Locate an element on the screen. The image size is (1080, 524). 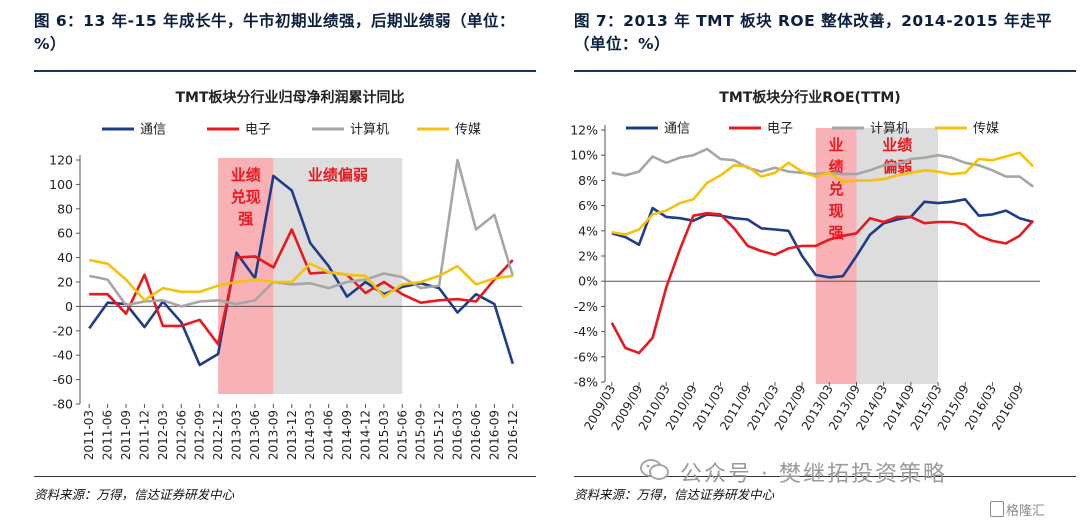
y-tick-label: 0 is located at coordinates (69, 306).